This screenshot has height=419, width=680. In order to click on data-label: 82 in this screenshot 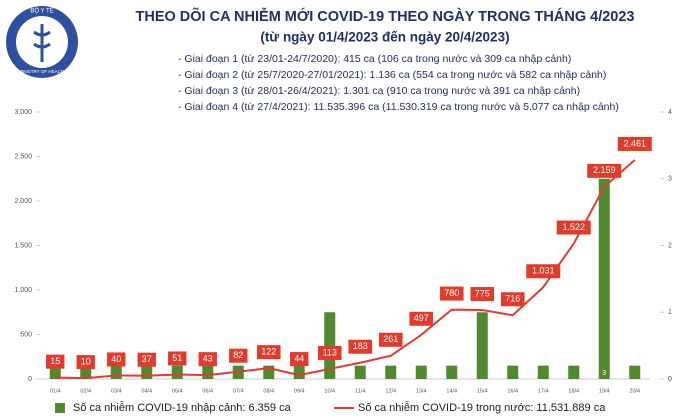, I will do `click(238, 355)`.